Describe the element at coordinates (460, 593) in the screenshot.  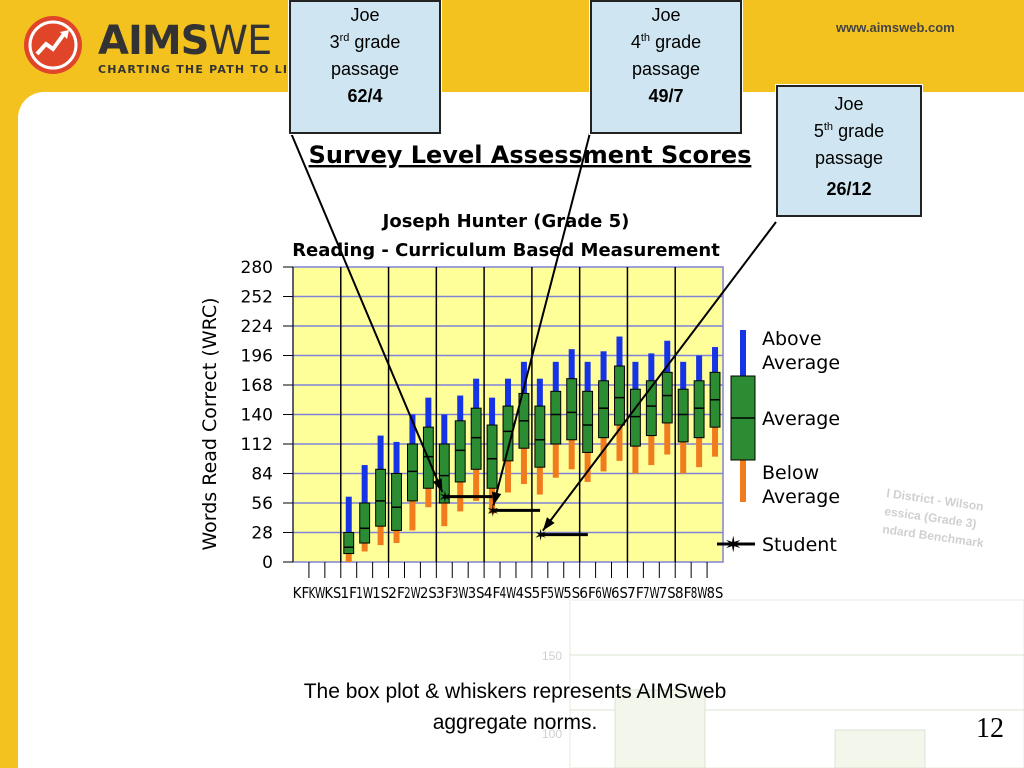
I see `x-tick-label-3W: 3W` at that location.